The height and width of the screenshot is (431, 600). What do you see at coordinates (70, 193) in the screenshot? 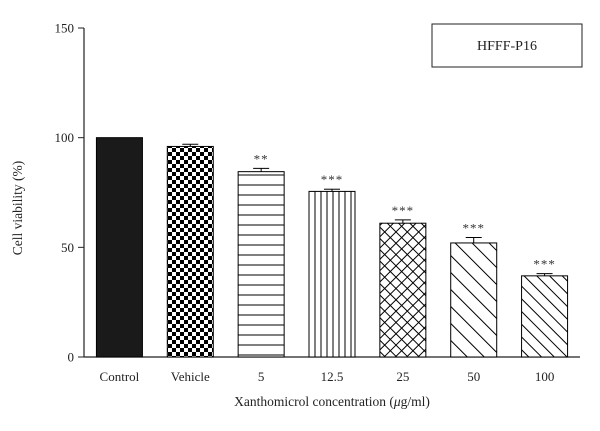
I see `y-axis: 0 50 100 150` at bounding box center [70, 193].